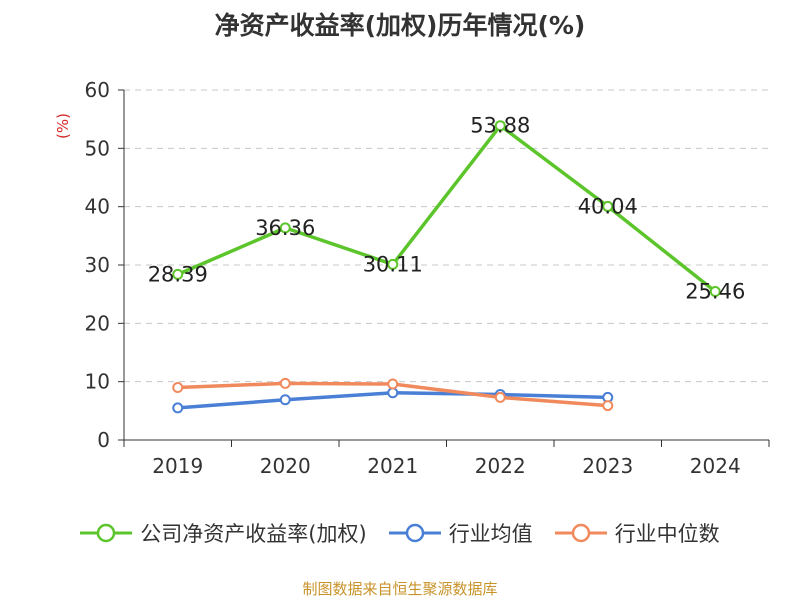 The height and width of the screenshot is (600, 800). I want to click on x-tick-labels: 2019 2020 2021 2022 2023 2024, so click(446, 466).